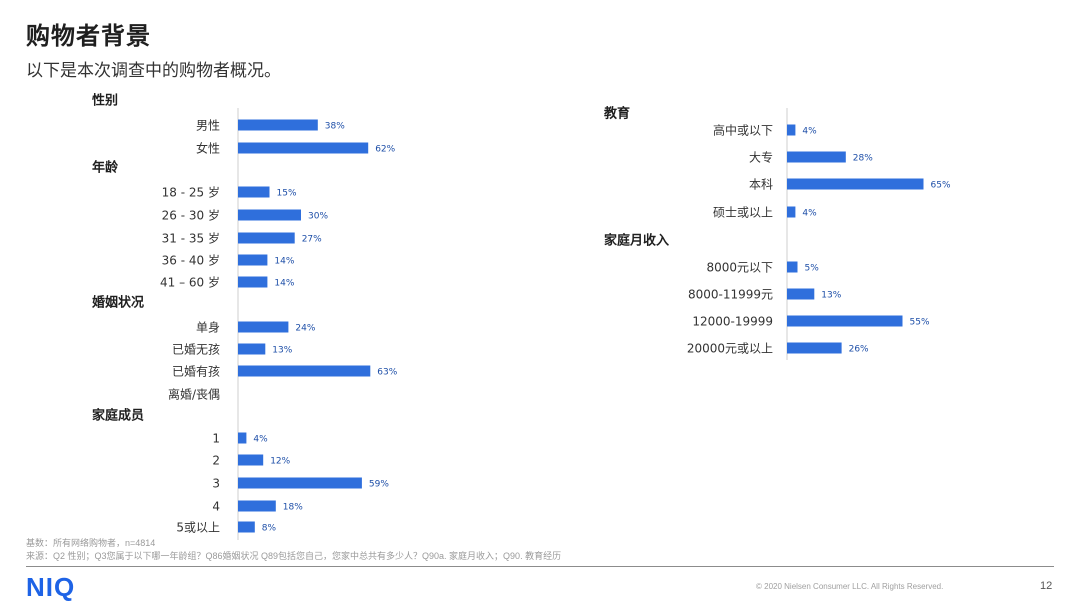  I want to click on data-label: 8%, so click(269, 529).